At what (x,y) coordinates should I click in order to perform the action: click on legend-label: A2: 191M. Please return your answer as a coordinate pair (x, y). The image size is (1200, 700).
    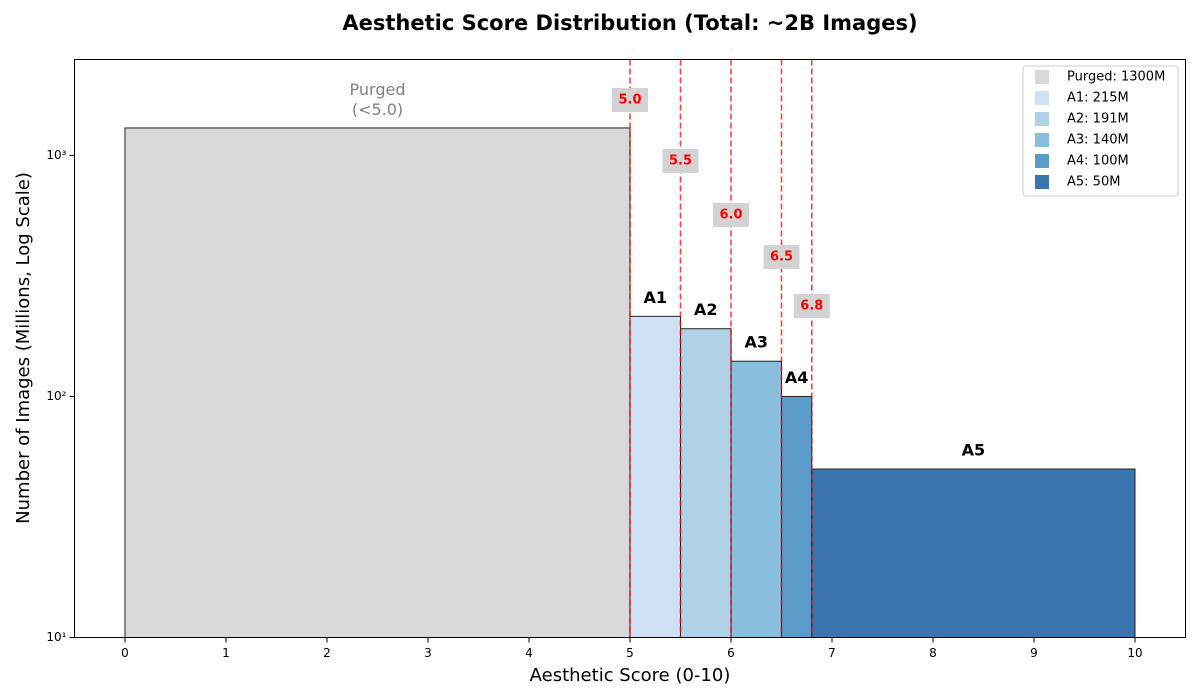
    Looking at the image, I should click on (1098, 119).